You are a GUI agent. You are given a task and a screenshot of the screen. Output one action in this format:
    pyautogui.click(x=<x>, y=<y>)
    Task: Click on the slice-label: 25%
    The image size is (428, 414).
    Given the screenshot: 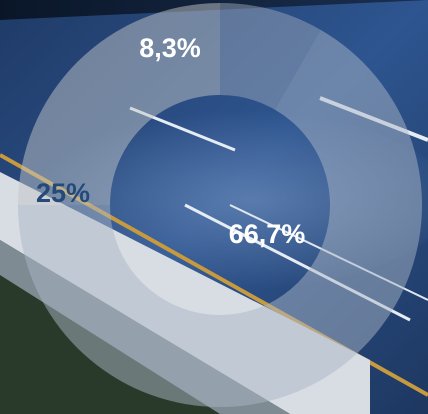 What is the action you would take?
    pyautogui.click(x=63, y=193)
    